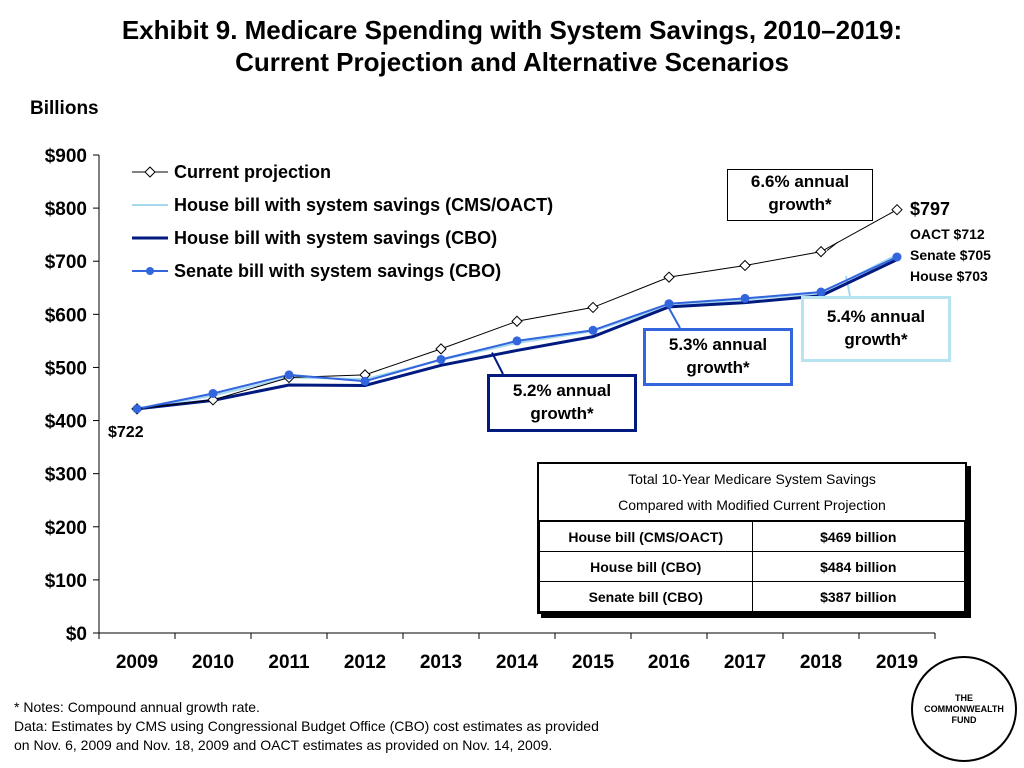  I want to click on callout-current-line2: growth*, so click(800, 204).